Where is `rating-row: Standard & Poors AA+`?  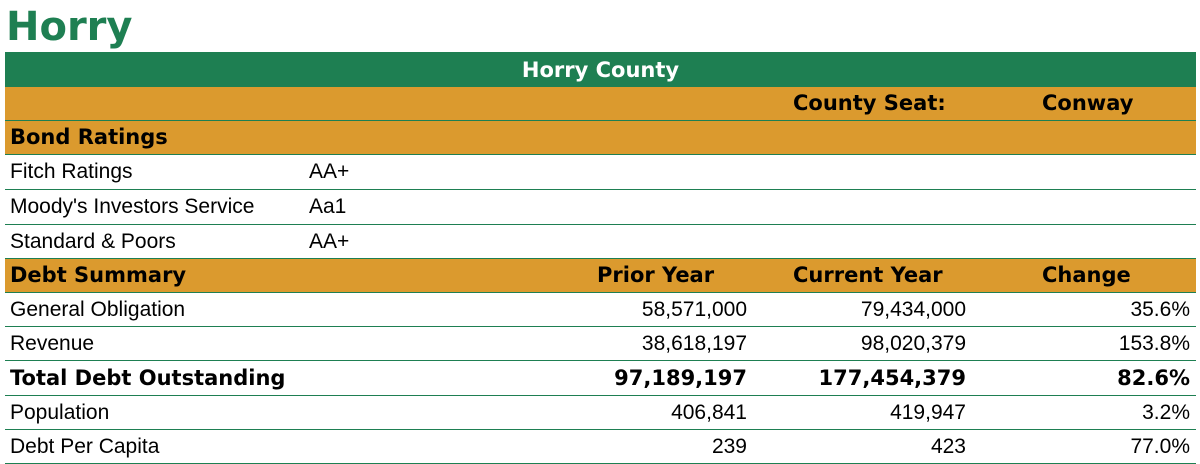 rating-row: Standard & Poors AA+ is located at coordinates (600, 242).